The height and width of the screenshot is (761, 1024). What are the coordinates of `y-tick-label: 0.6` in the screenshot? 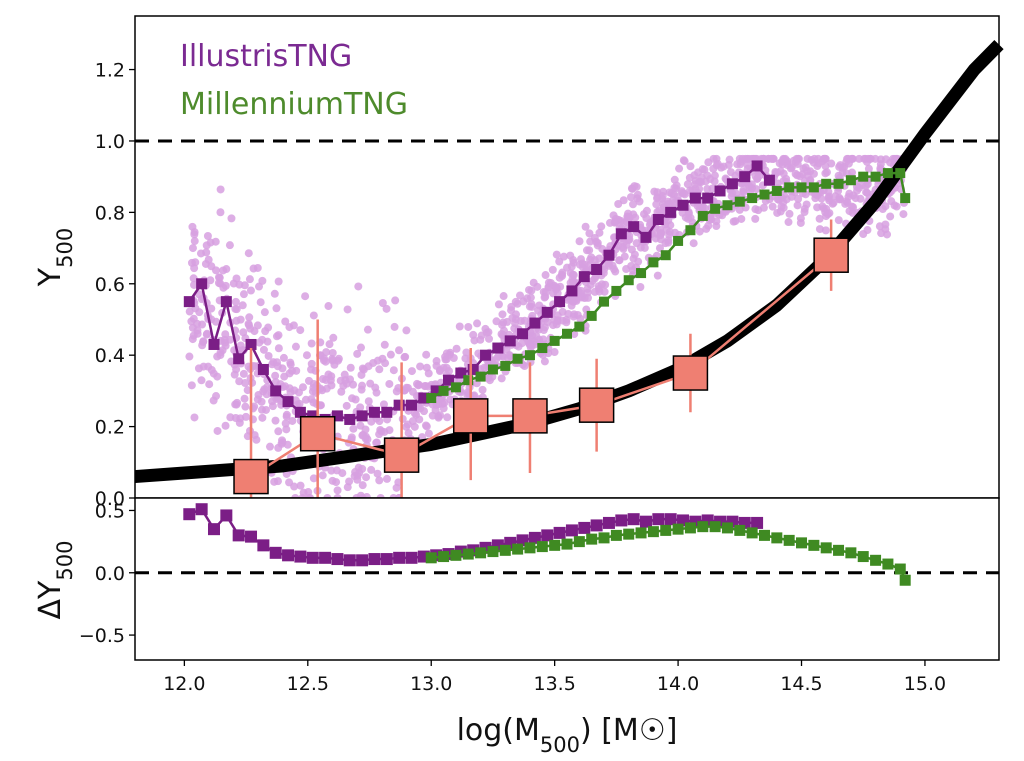 It's located at (110, 285).